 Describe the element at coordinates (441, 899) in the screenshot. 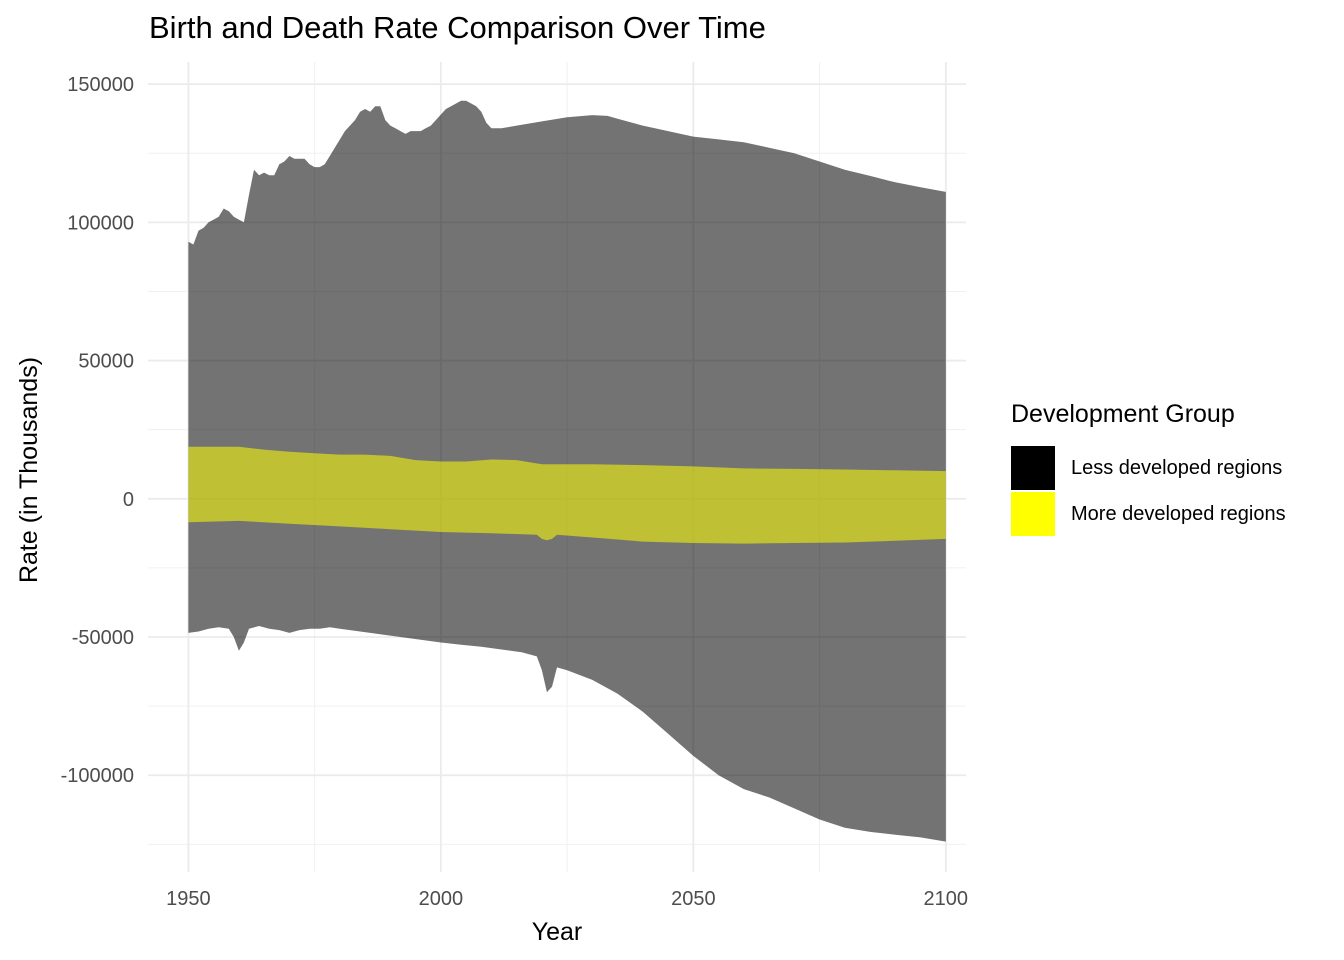

I see `x-tick-label: 2000` at that location.